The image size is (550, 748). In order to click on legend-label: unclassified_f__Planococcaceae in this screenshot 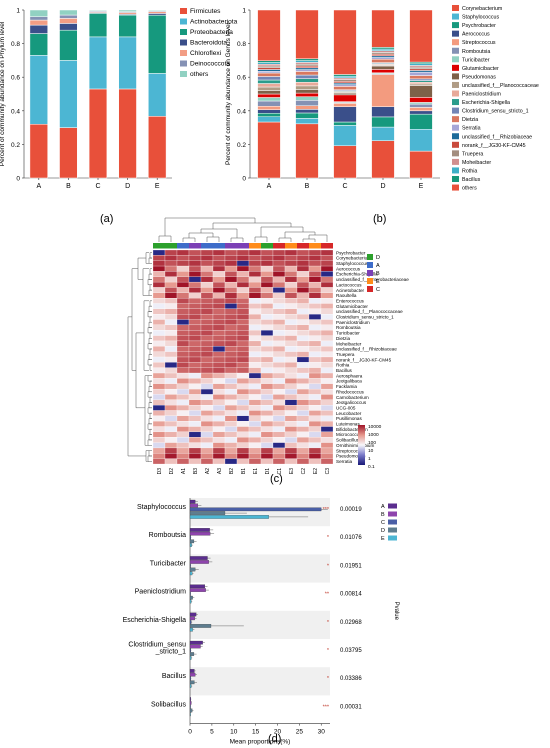, I will do `click(500, 86)`.